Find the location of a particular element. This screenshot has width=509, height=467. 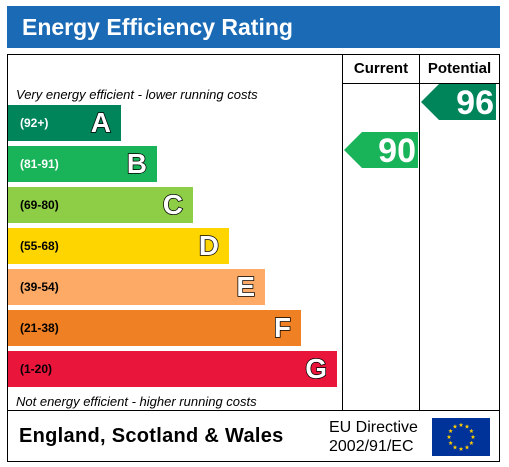

potential-rating-value: 96 is located at coordinates (475, 103).